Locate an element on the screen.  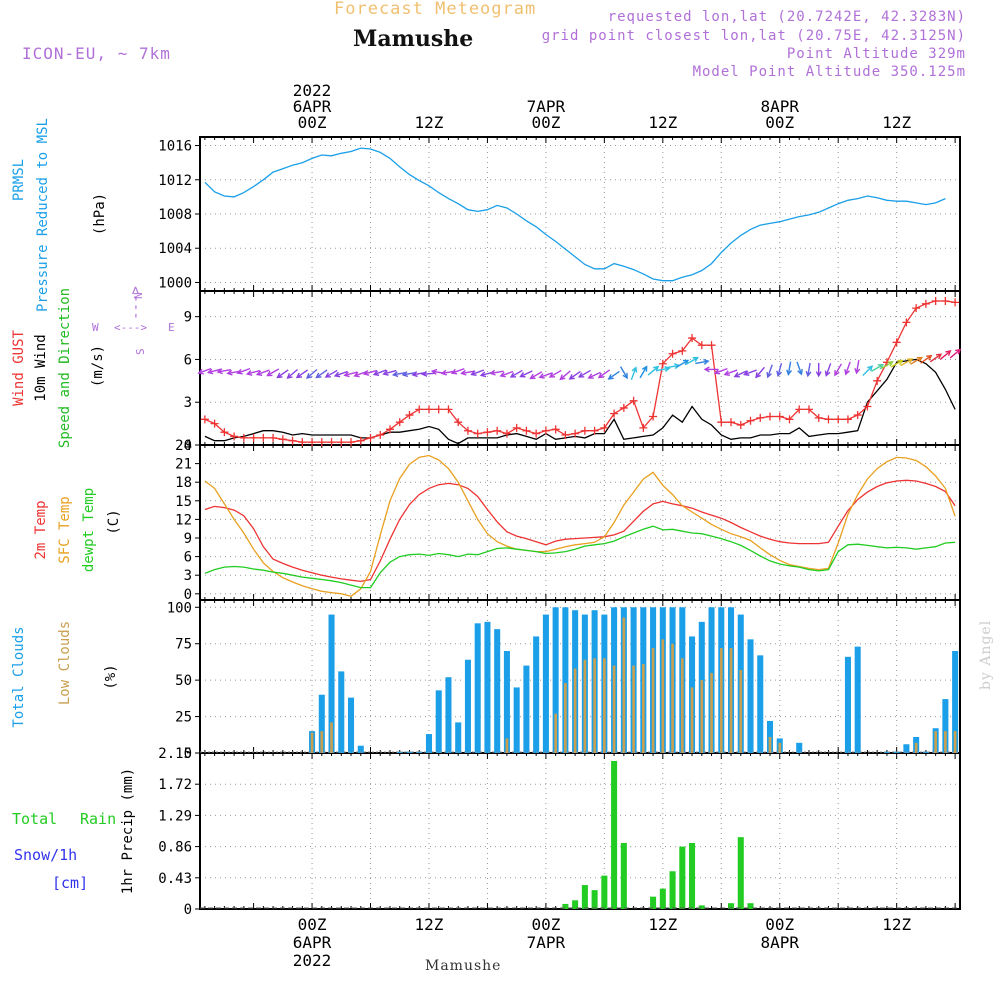
time-label-bottom: 00Z is located at coordinates (312, 924).